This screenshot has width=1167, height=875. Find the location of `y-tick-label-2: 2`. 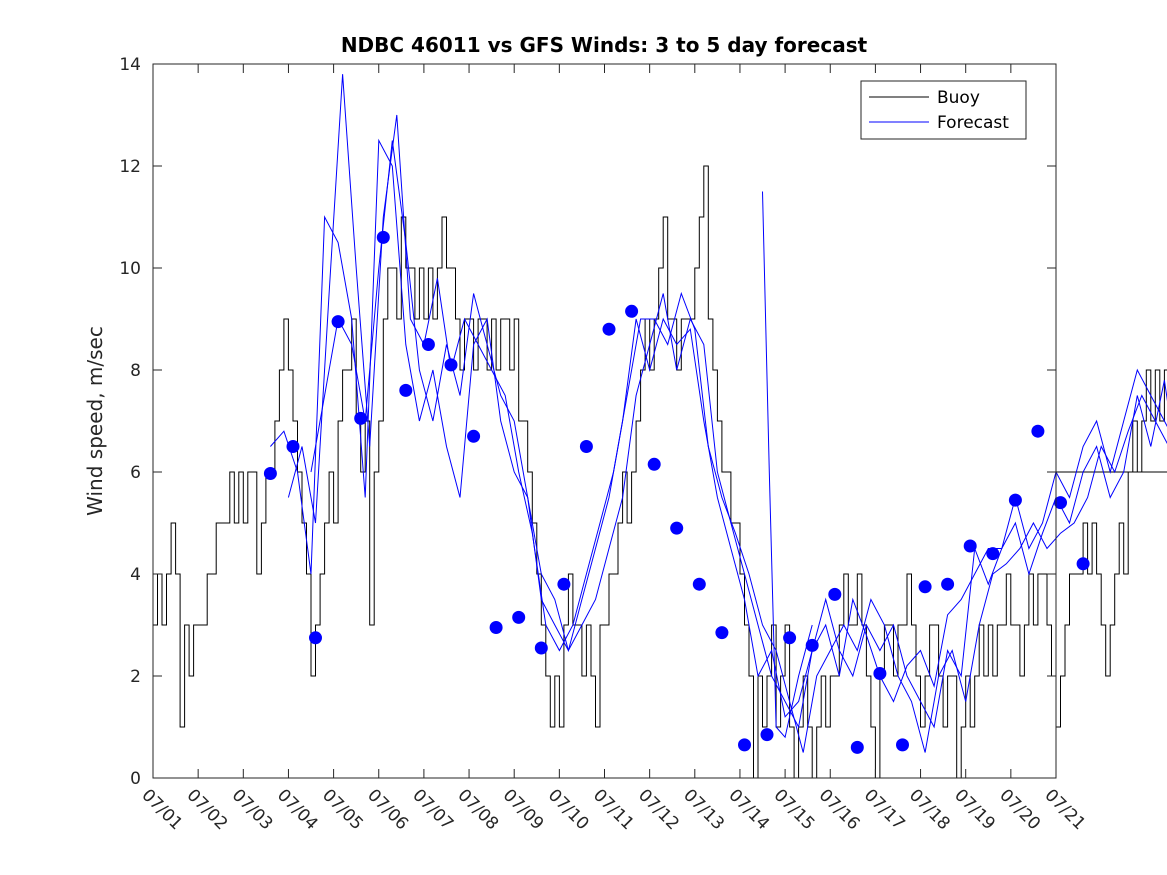

y-tick-label-2: 2 is located at coordinates (135, 677).